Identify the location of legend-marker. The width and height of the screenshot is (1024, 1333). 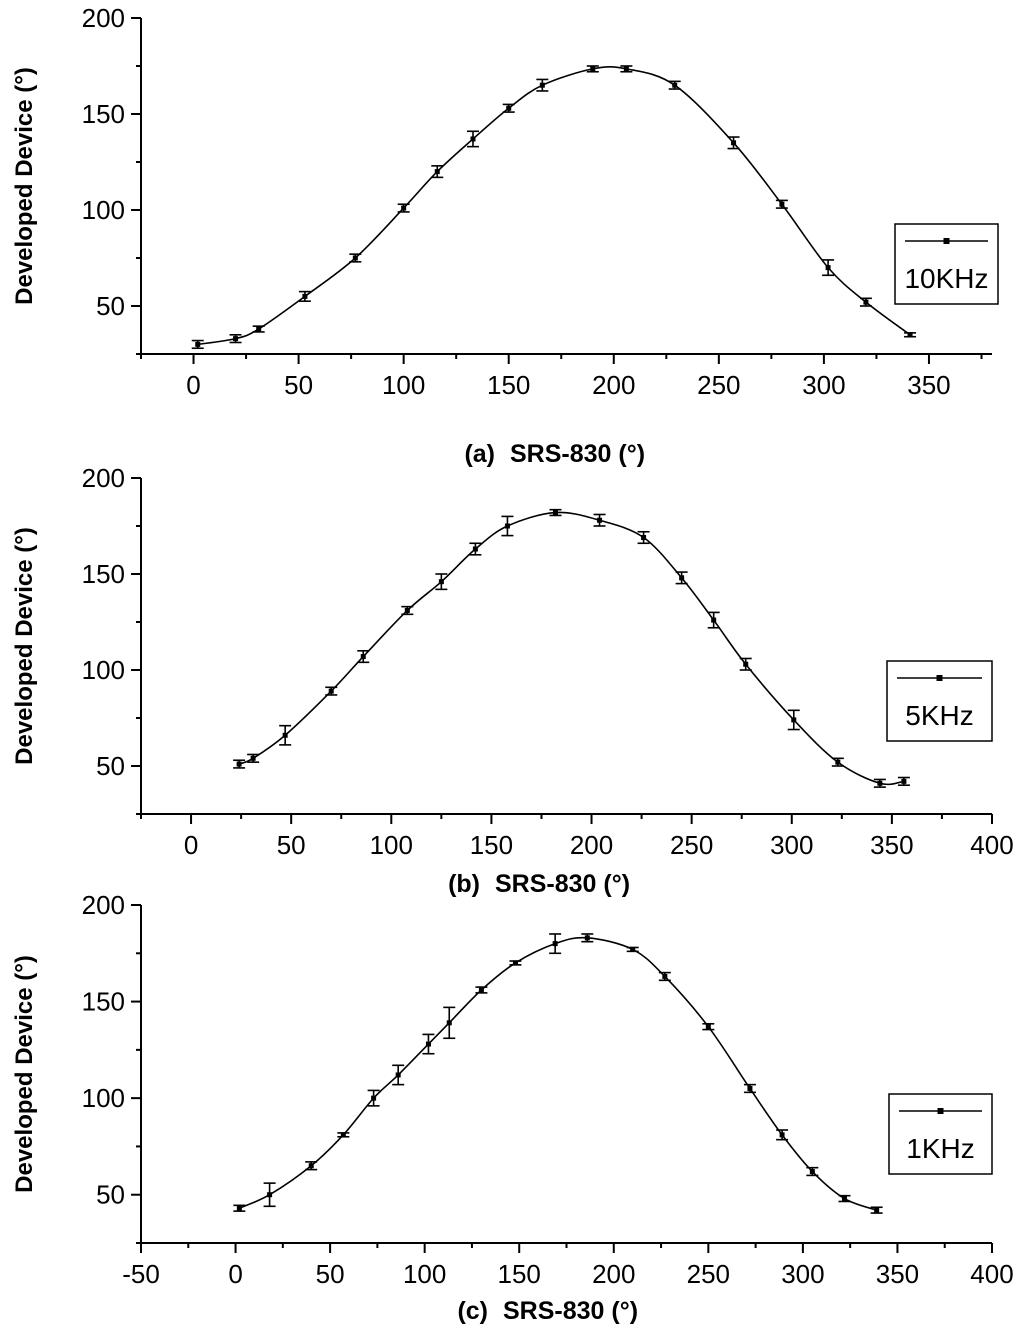
(939, 678).